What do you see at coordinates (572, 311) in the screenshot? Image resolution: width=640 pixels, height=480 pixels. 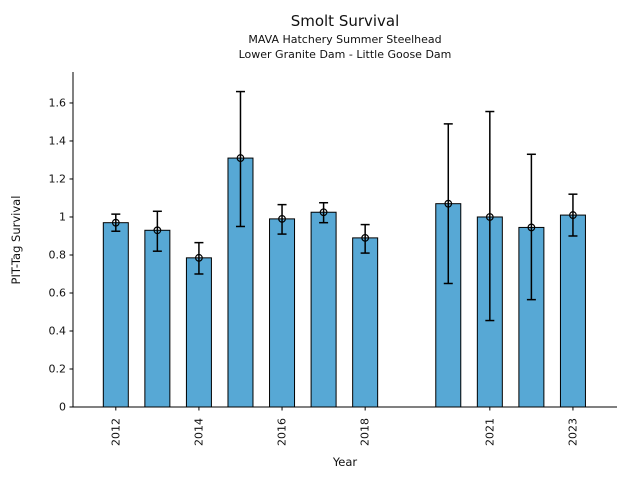 I see `bar-2023` at bounding box center [572, 311].